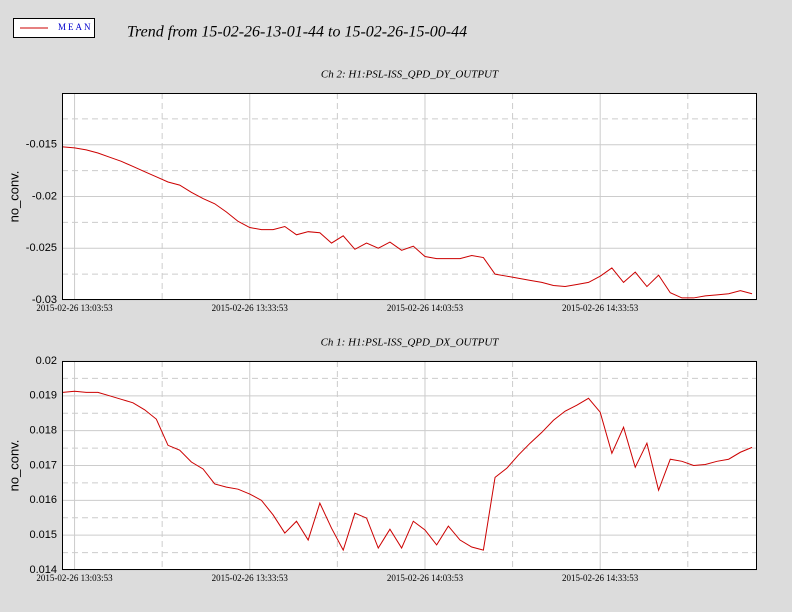 This screenshot has width=792, height=612. Describe the element at coordinates (43, 431) in the screenshot. I see `y-tick-label: 0.018` at that location.